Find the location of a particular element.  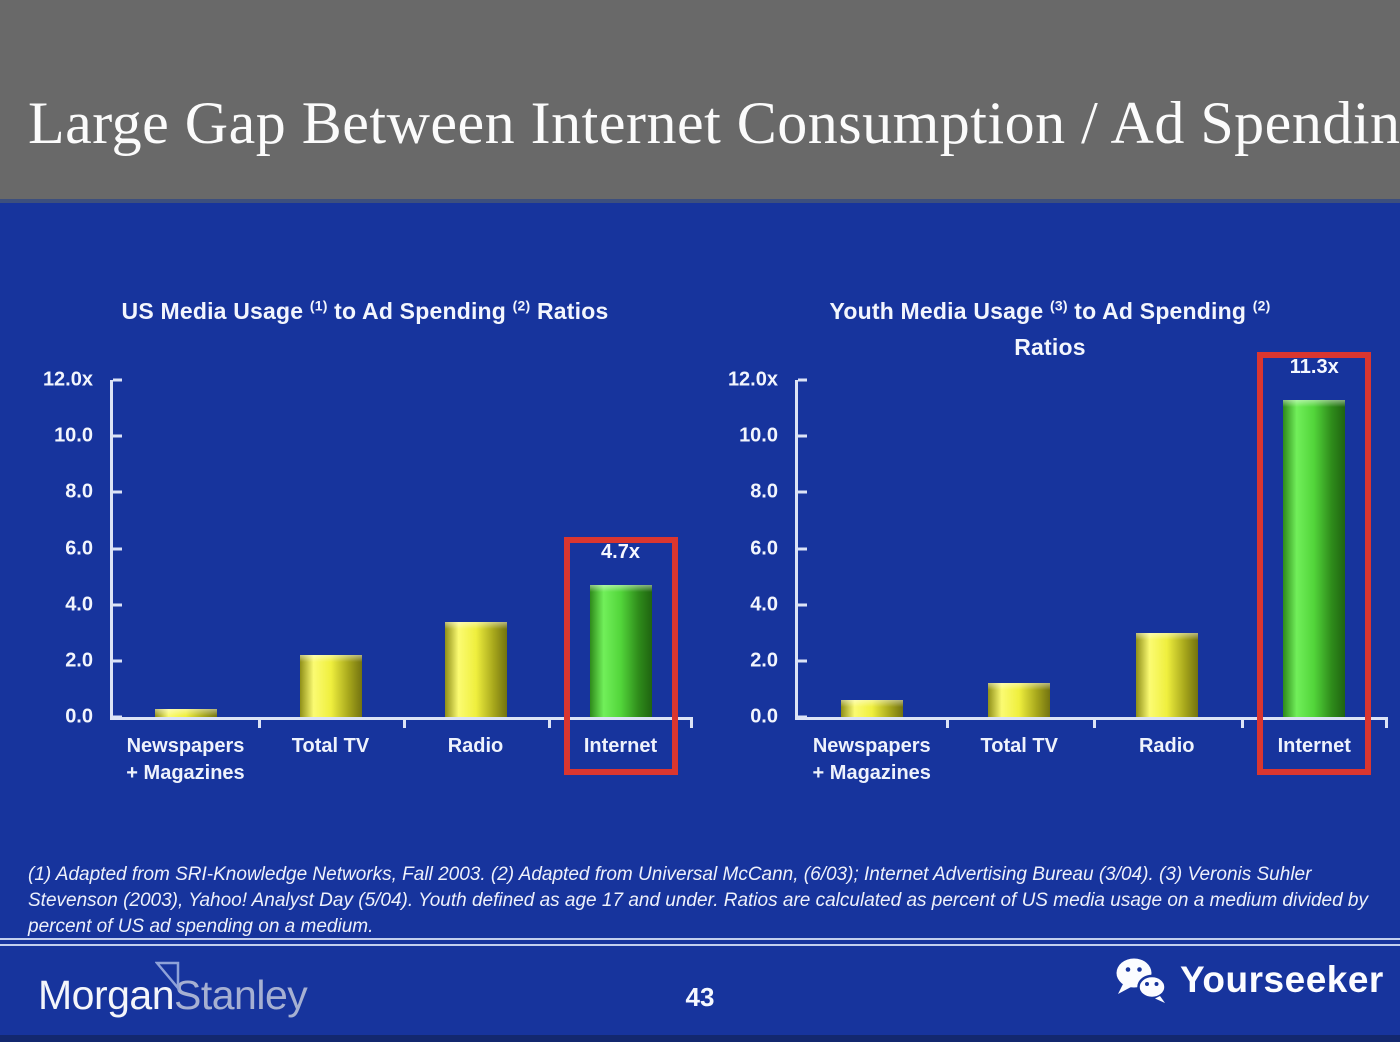

watermark: Yourseeker is located at coordinates (1248, 980).